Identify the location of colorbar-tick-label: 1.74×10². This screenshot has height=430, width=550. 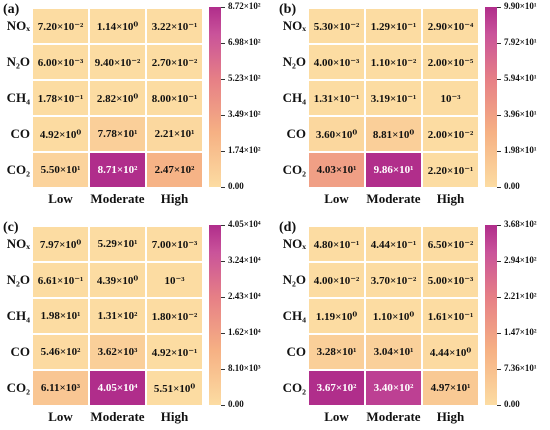
(244, 150).